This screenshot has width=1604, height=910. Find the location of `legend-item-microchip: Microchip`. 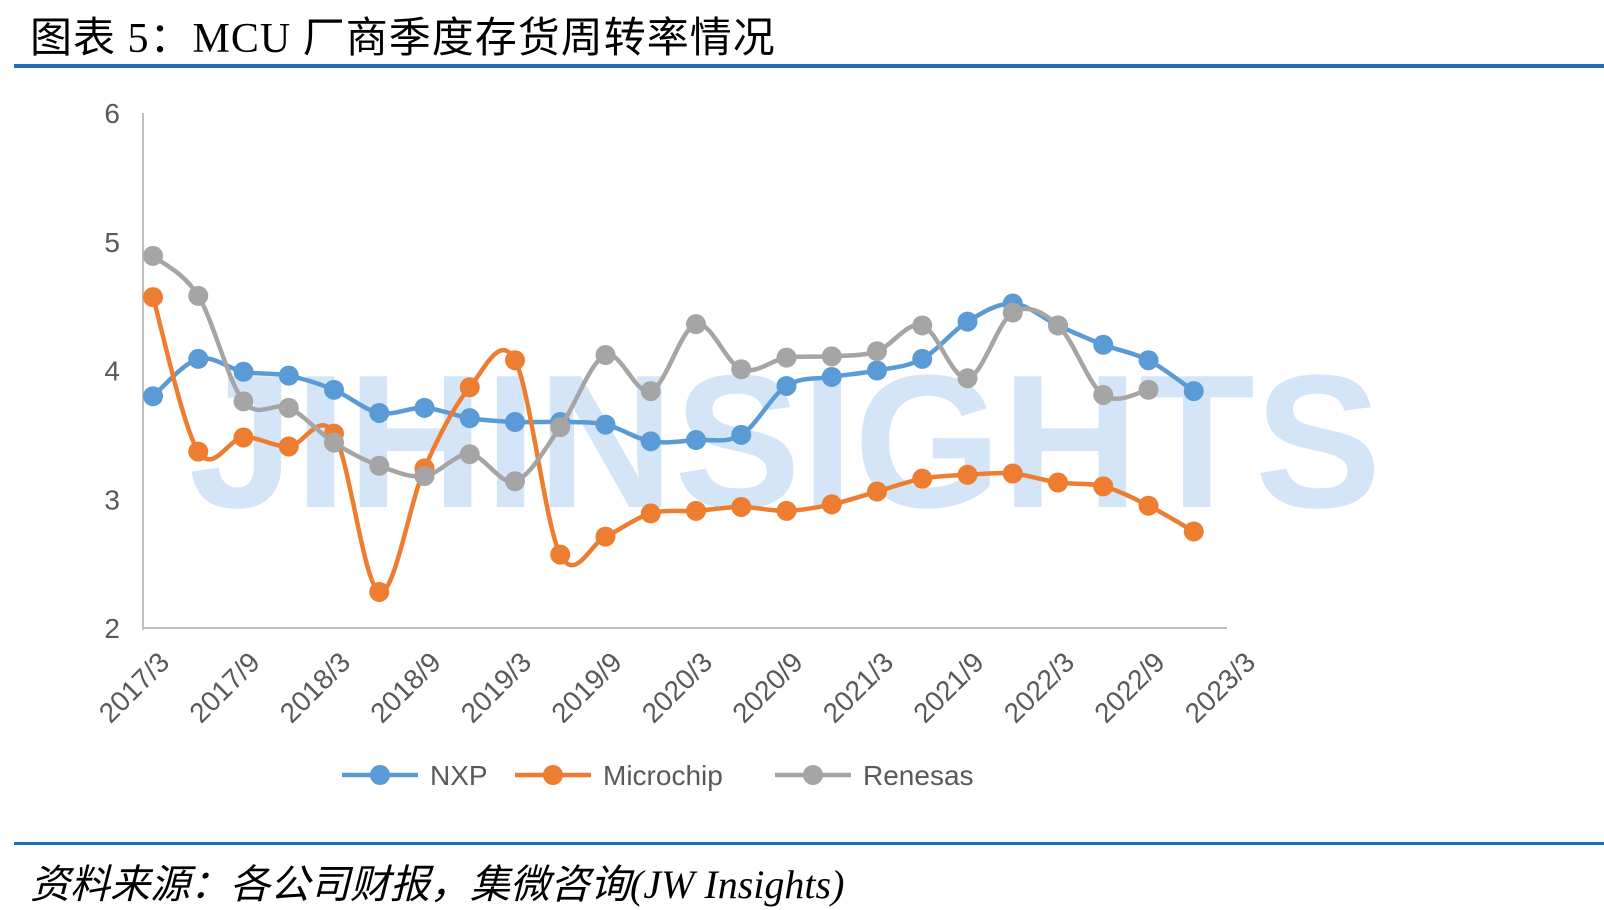

legend-item-microchip: Microchip is located at coordinates (619, 775).